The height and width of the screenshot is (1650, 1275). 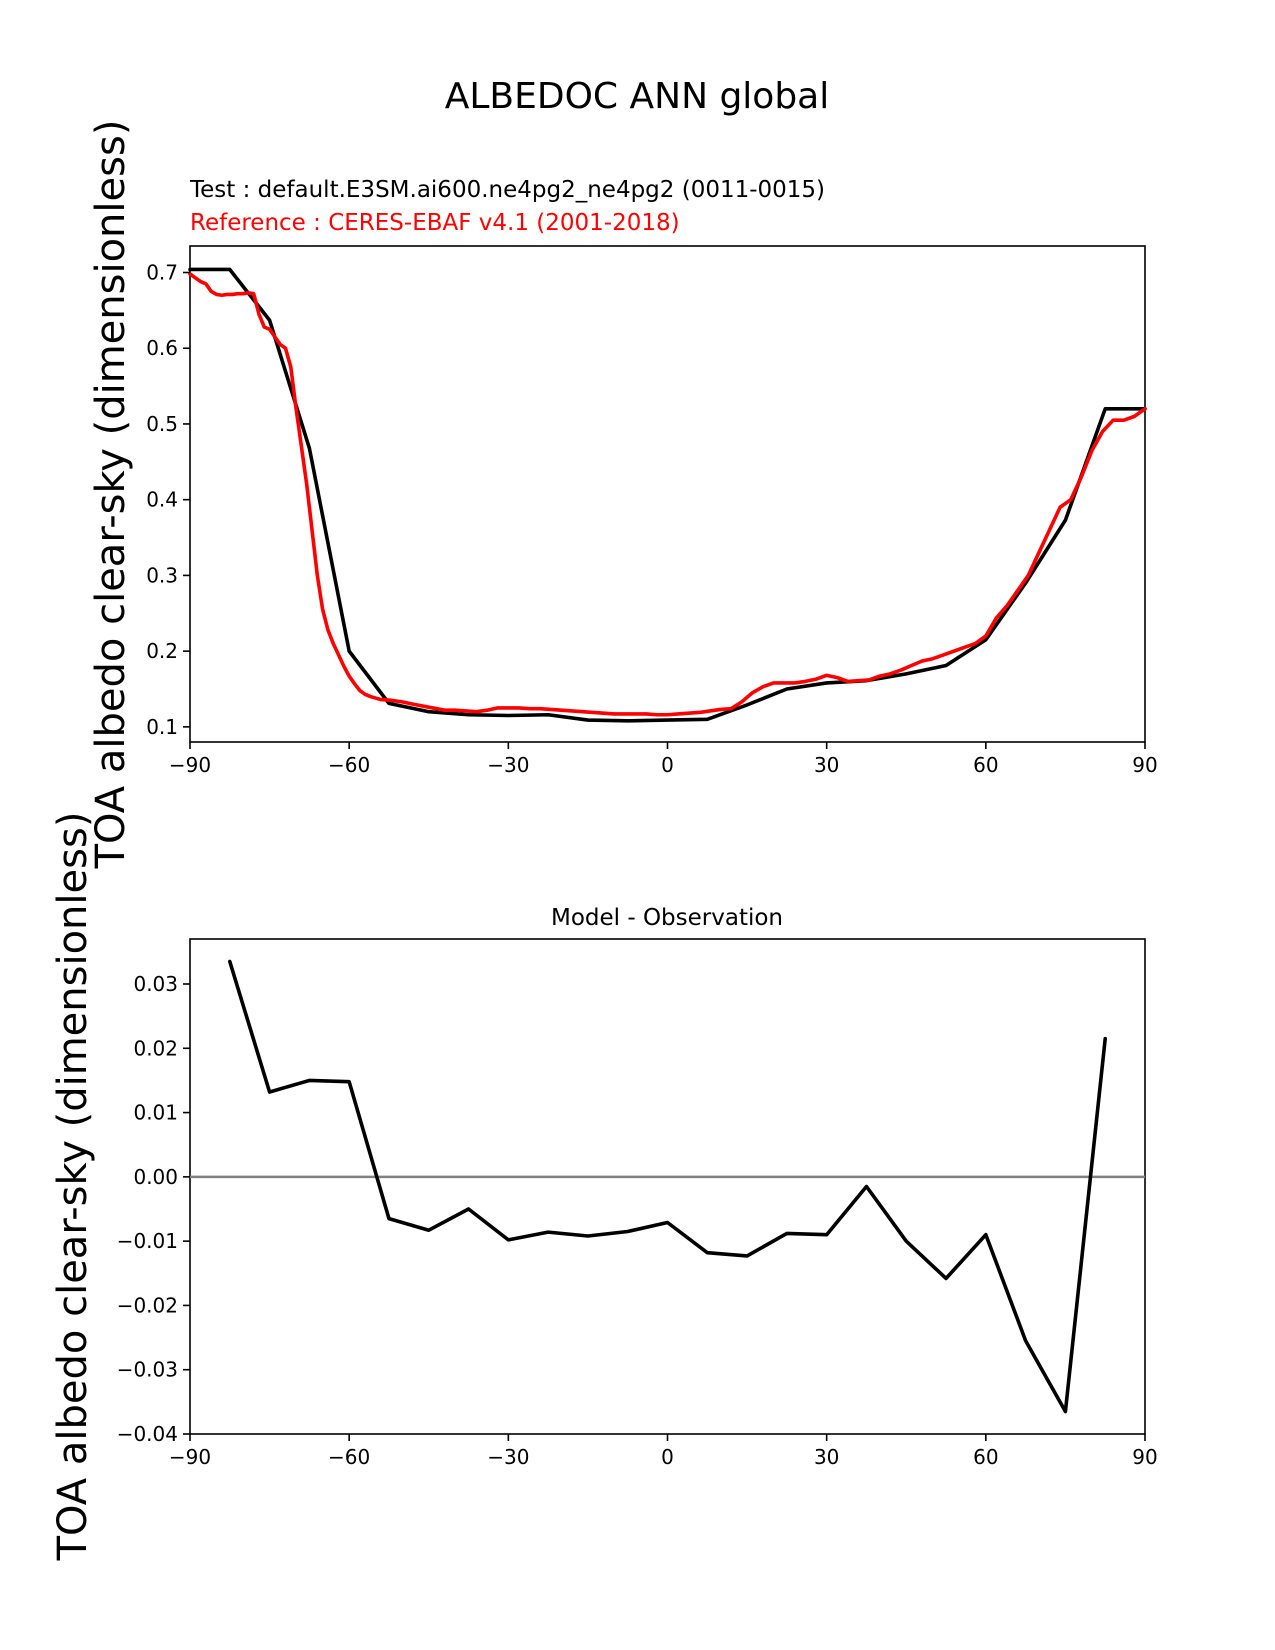 What do you see at coordinates (162, 424) in the screenshot?
I see `y-tick-label: 0.5` at bounding box center [162, 424].